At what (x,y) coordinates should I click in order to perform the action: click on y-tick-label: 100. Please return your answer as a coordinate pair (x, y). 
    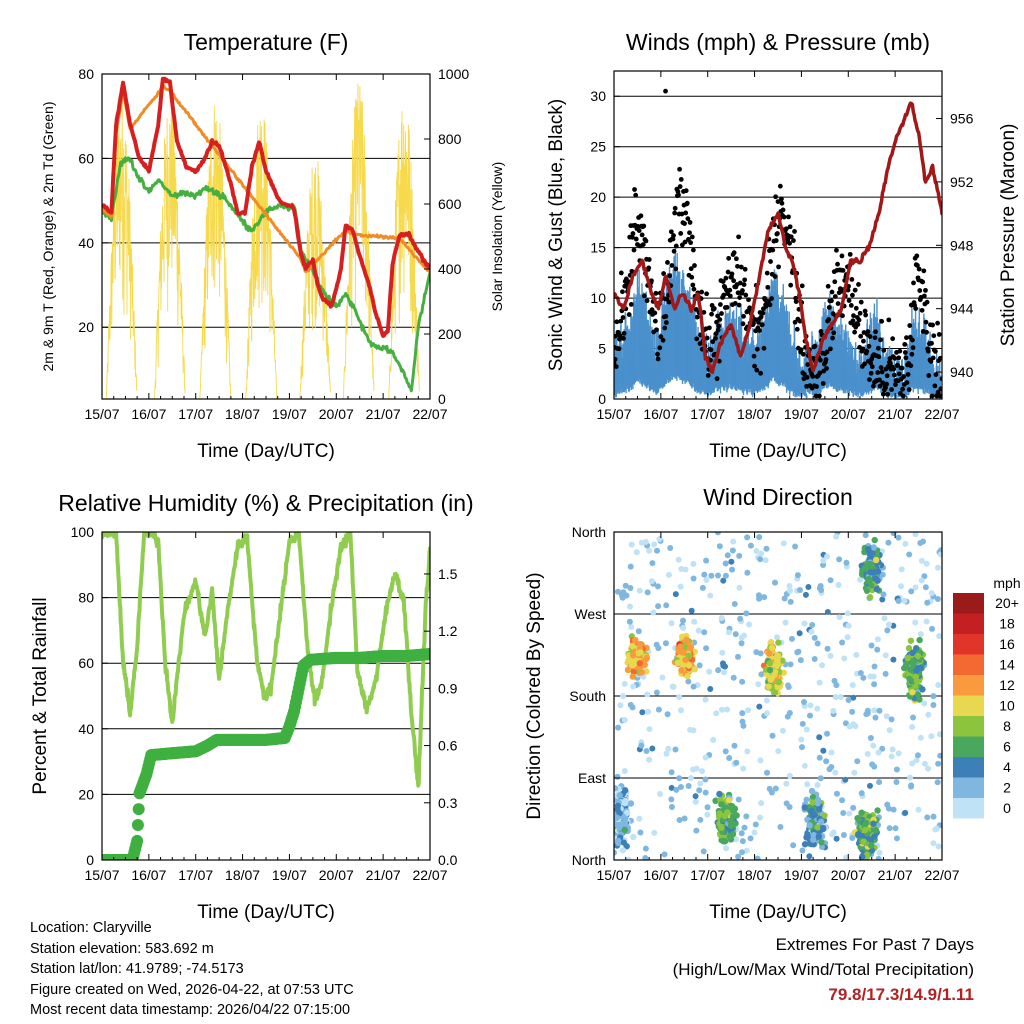
    Looking at the image, I should click on (83, 532).